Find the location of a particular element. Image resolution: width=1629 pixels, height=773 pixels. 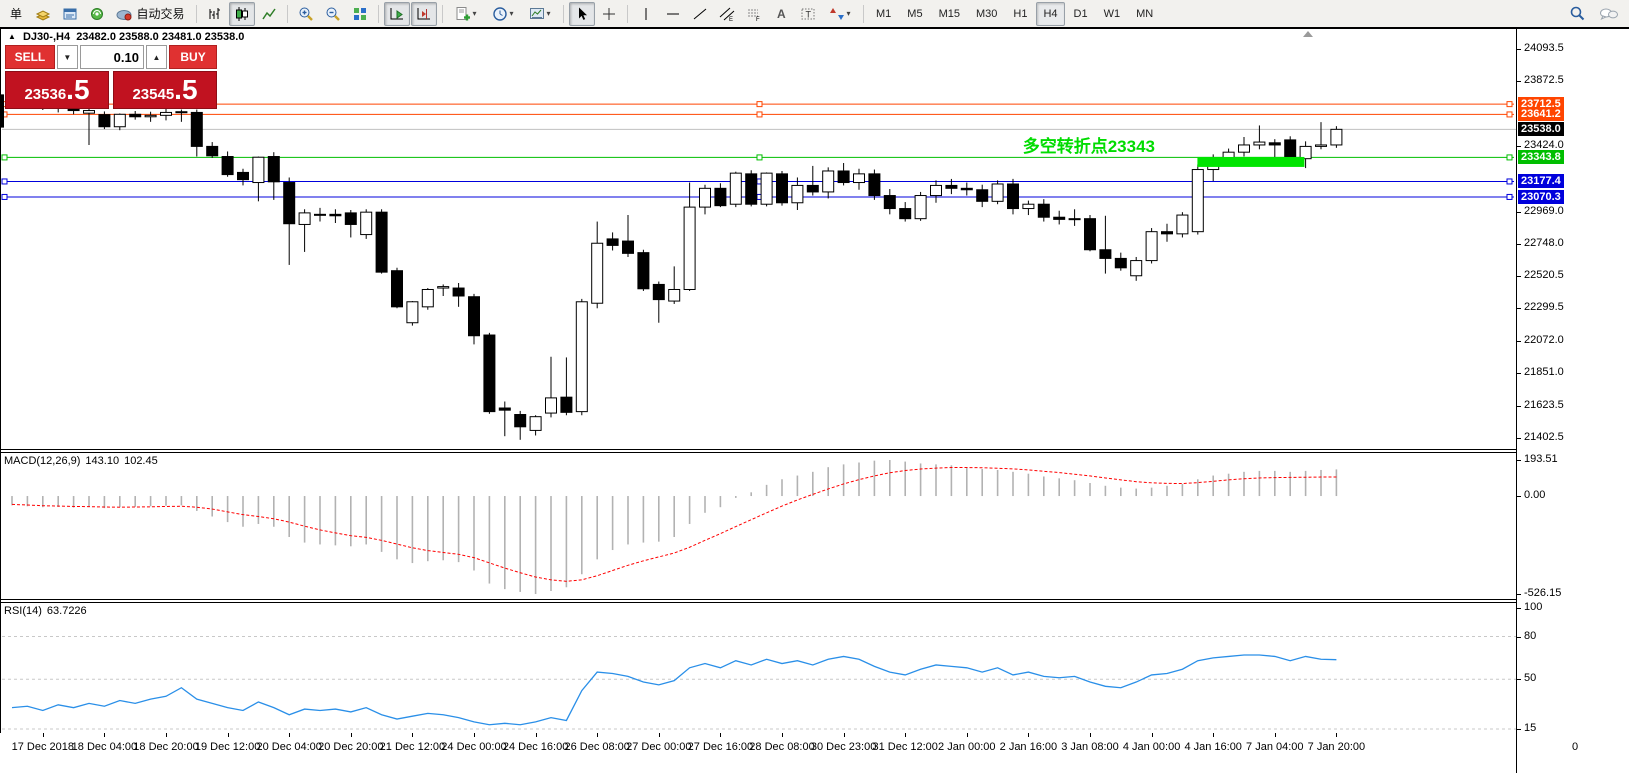

line-chart-button is located at coordinates (269, 14).